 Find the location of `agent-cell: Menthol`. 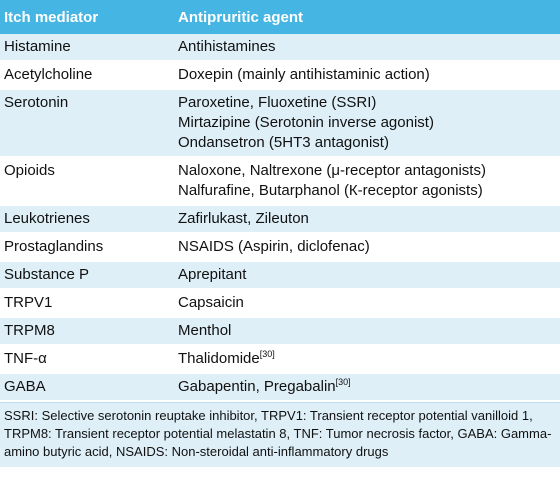

agent-cell: Menthol is located at coordinates (367, 331).